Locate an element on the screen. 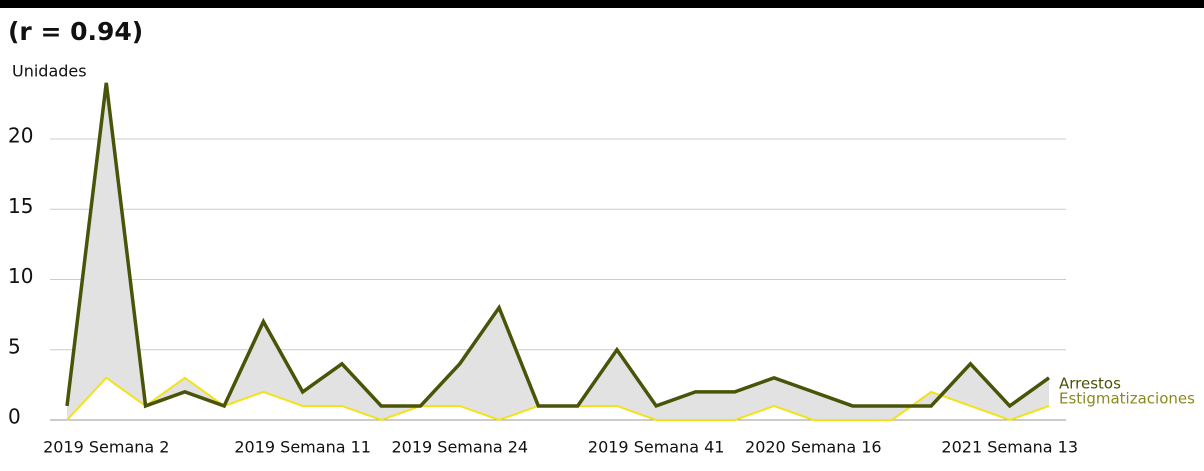 This screenshot has height=471, width=1204. x-tick-label: 2020 Semana 16 is located at coordinates (813, 447).